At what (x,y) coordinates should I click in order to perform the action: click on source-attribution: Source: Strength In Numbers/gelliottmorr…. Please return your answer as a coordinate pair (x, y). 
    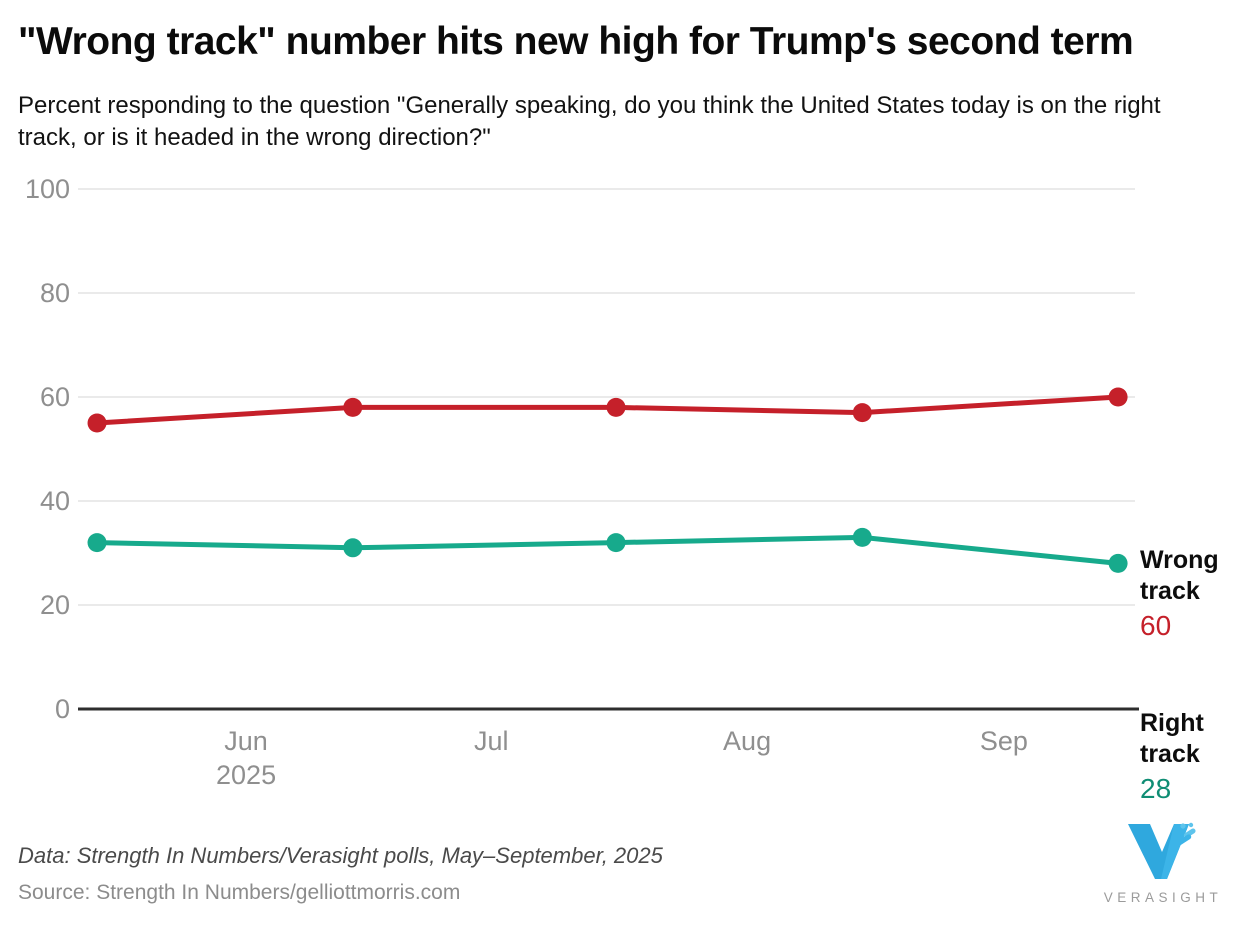
    Looking at the image, I should click on (239, 892).